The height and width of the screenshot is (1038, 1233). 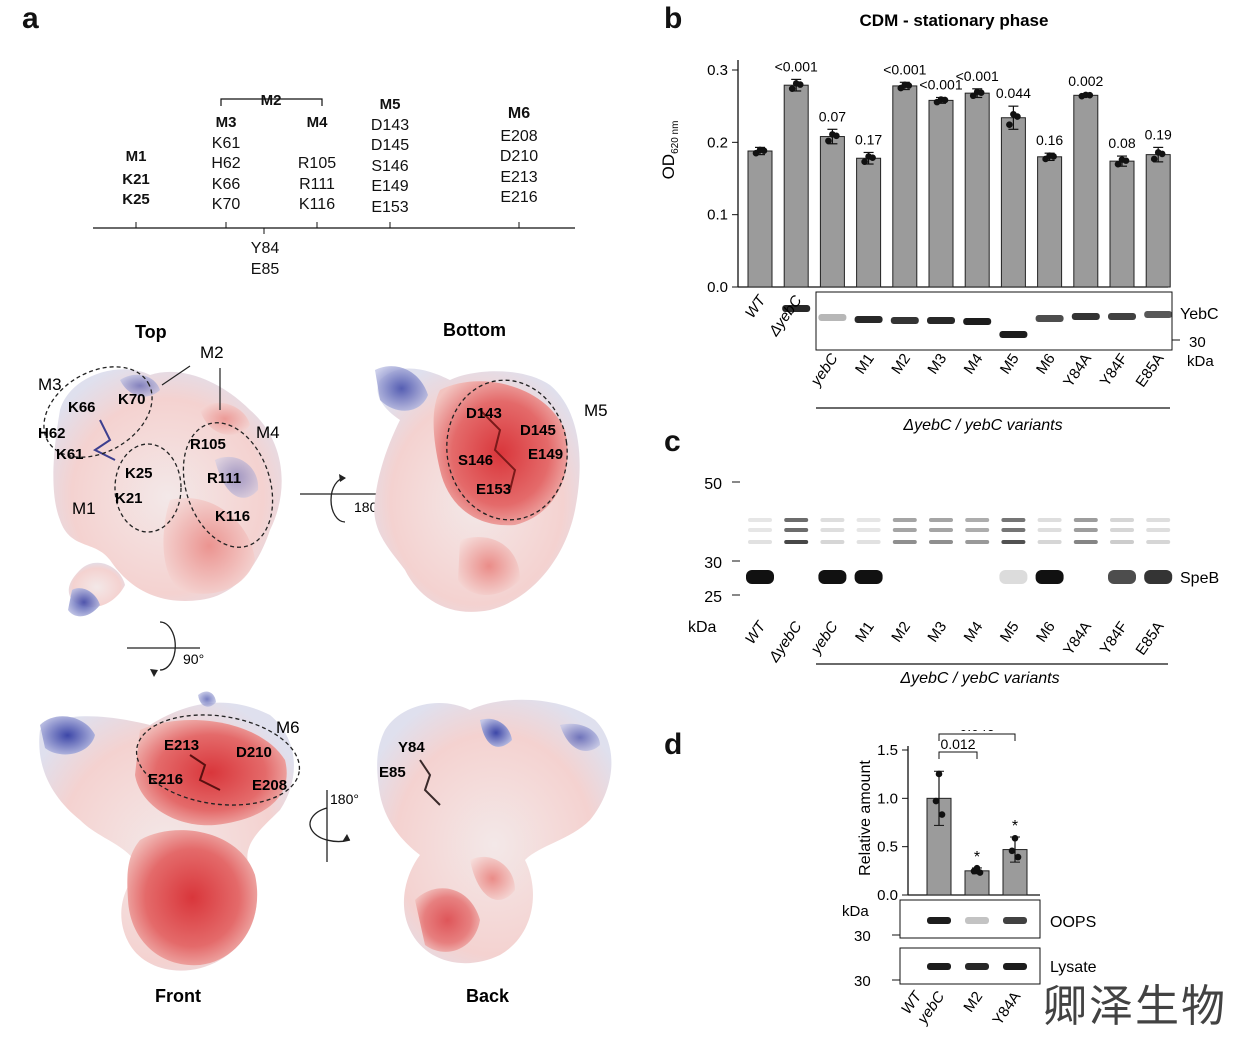 What do you see at coordinates (50, 384) in the screenshot?
I see `top-label-m3: M3` at bounding box center [50, 384].